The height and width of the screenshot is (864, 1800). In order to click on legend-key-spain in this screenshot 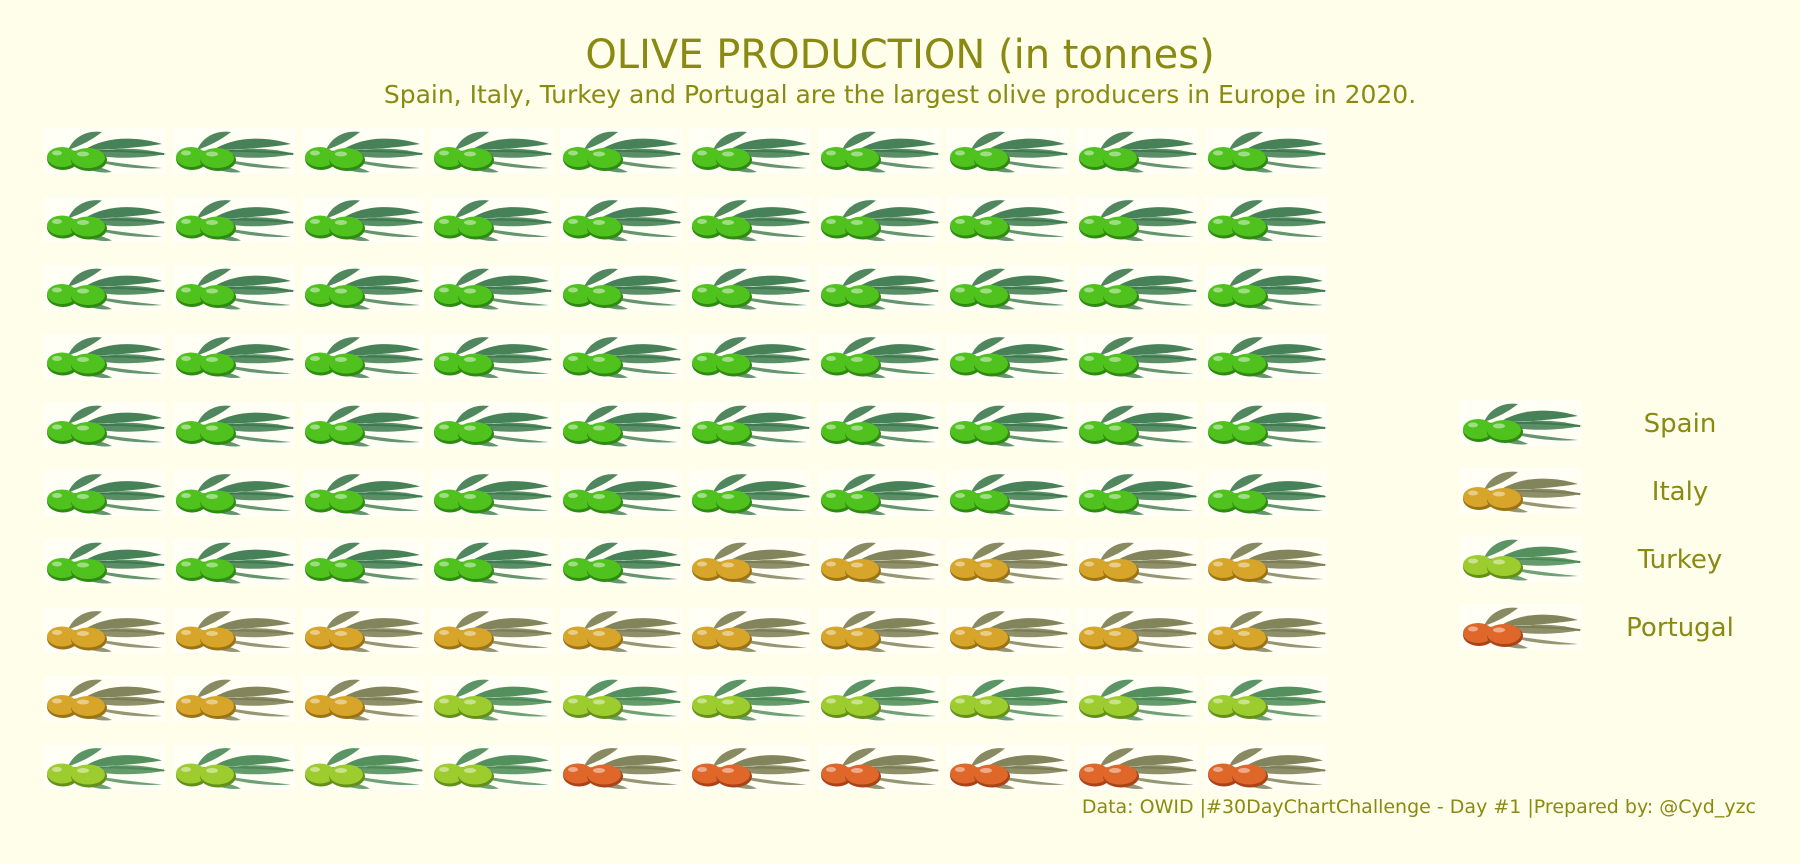, I will do `click(1521, 423)`.